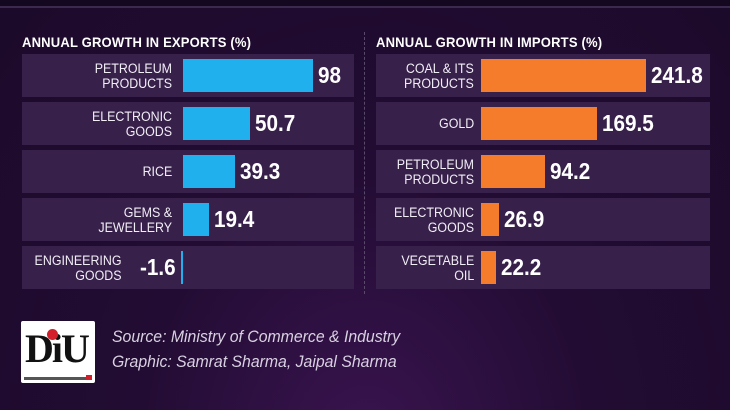 Image resolution: width=730 pixels, height=410 pixels. I want to click on export-bar-row: PETROLEUM PRODUCTS 98, so click(188, 75).